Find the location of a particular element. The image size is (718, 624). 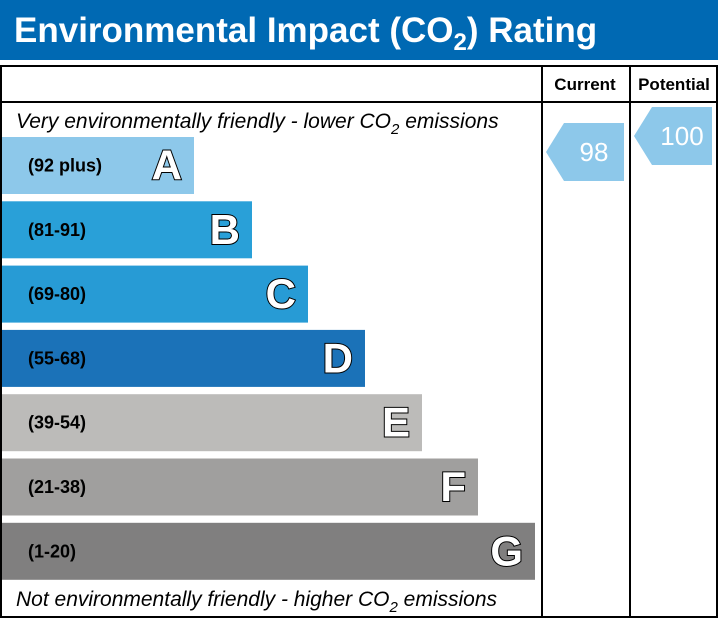

band-bar-a is located at coordinates (98, 165).